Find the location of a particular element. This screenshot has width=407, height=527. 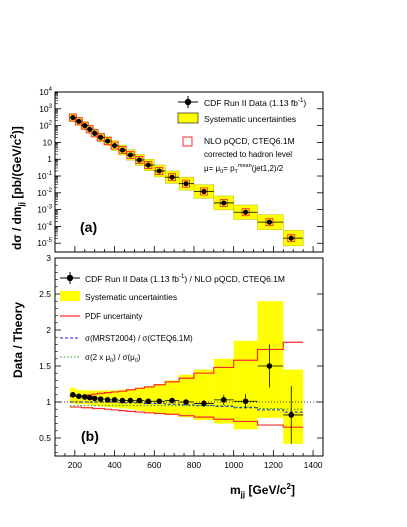

top-y-tick-label: 10-2 is located at coordinates (44, 193).